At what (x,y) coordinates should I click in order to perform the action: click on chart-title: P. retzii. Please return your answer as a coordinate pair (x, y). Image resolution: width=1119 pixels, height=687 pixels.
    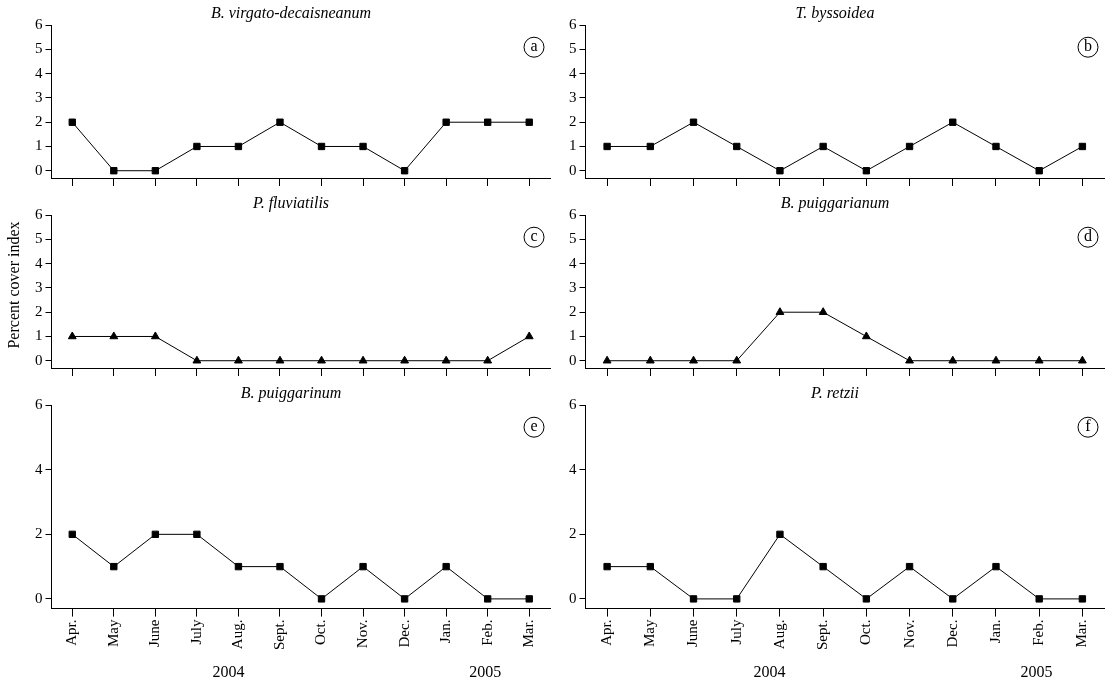
    Looking at the image, I should click on (834, 392).